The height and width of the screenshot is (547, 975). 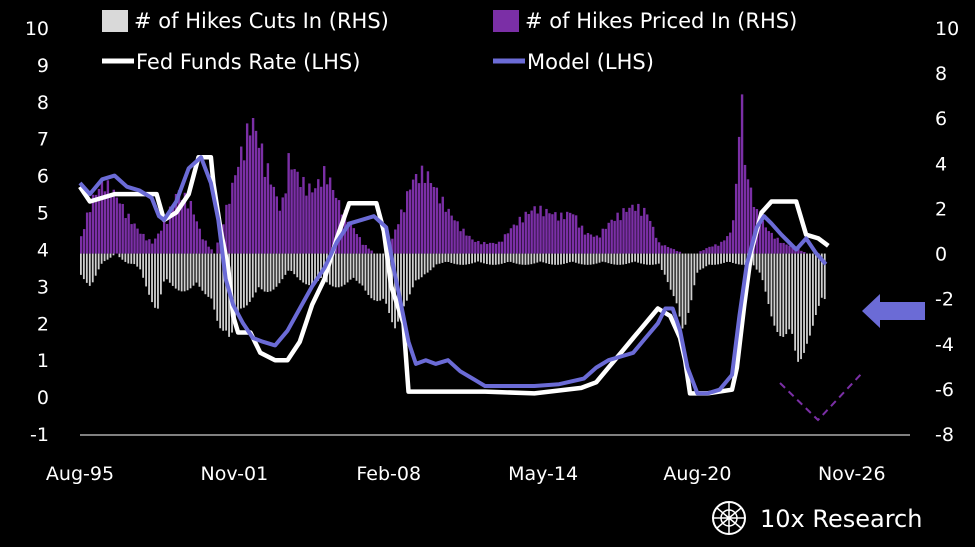 What do you see at coordinates (543, 474) in the screenshot?
I see `x-tick-label: May-14` at bounding box center [543, 474].